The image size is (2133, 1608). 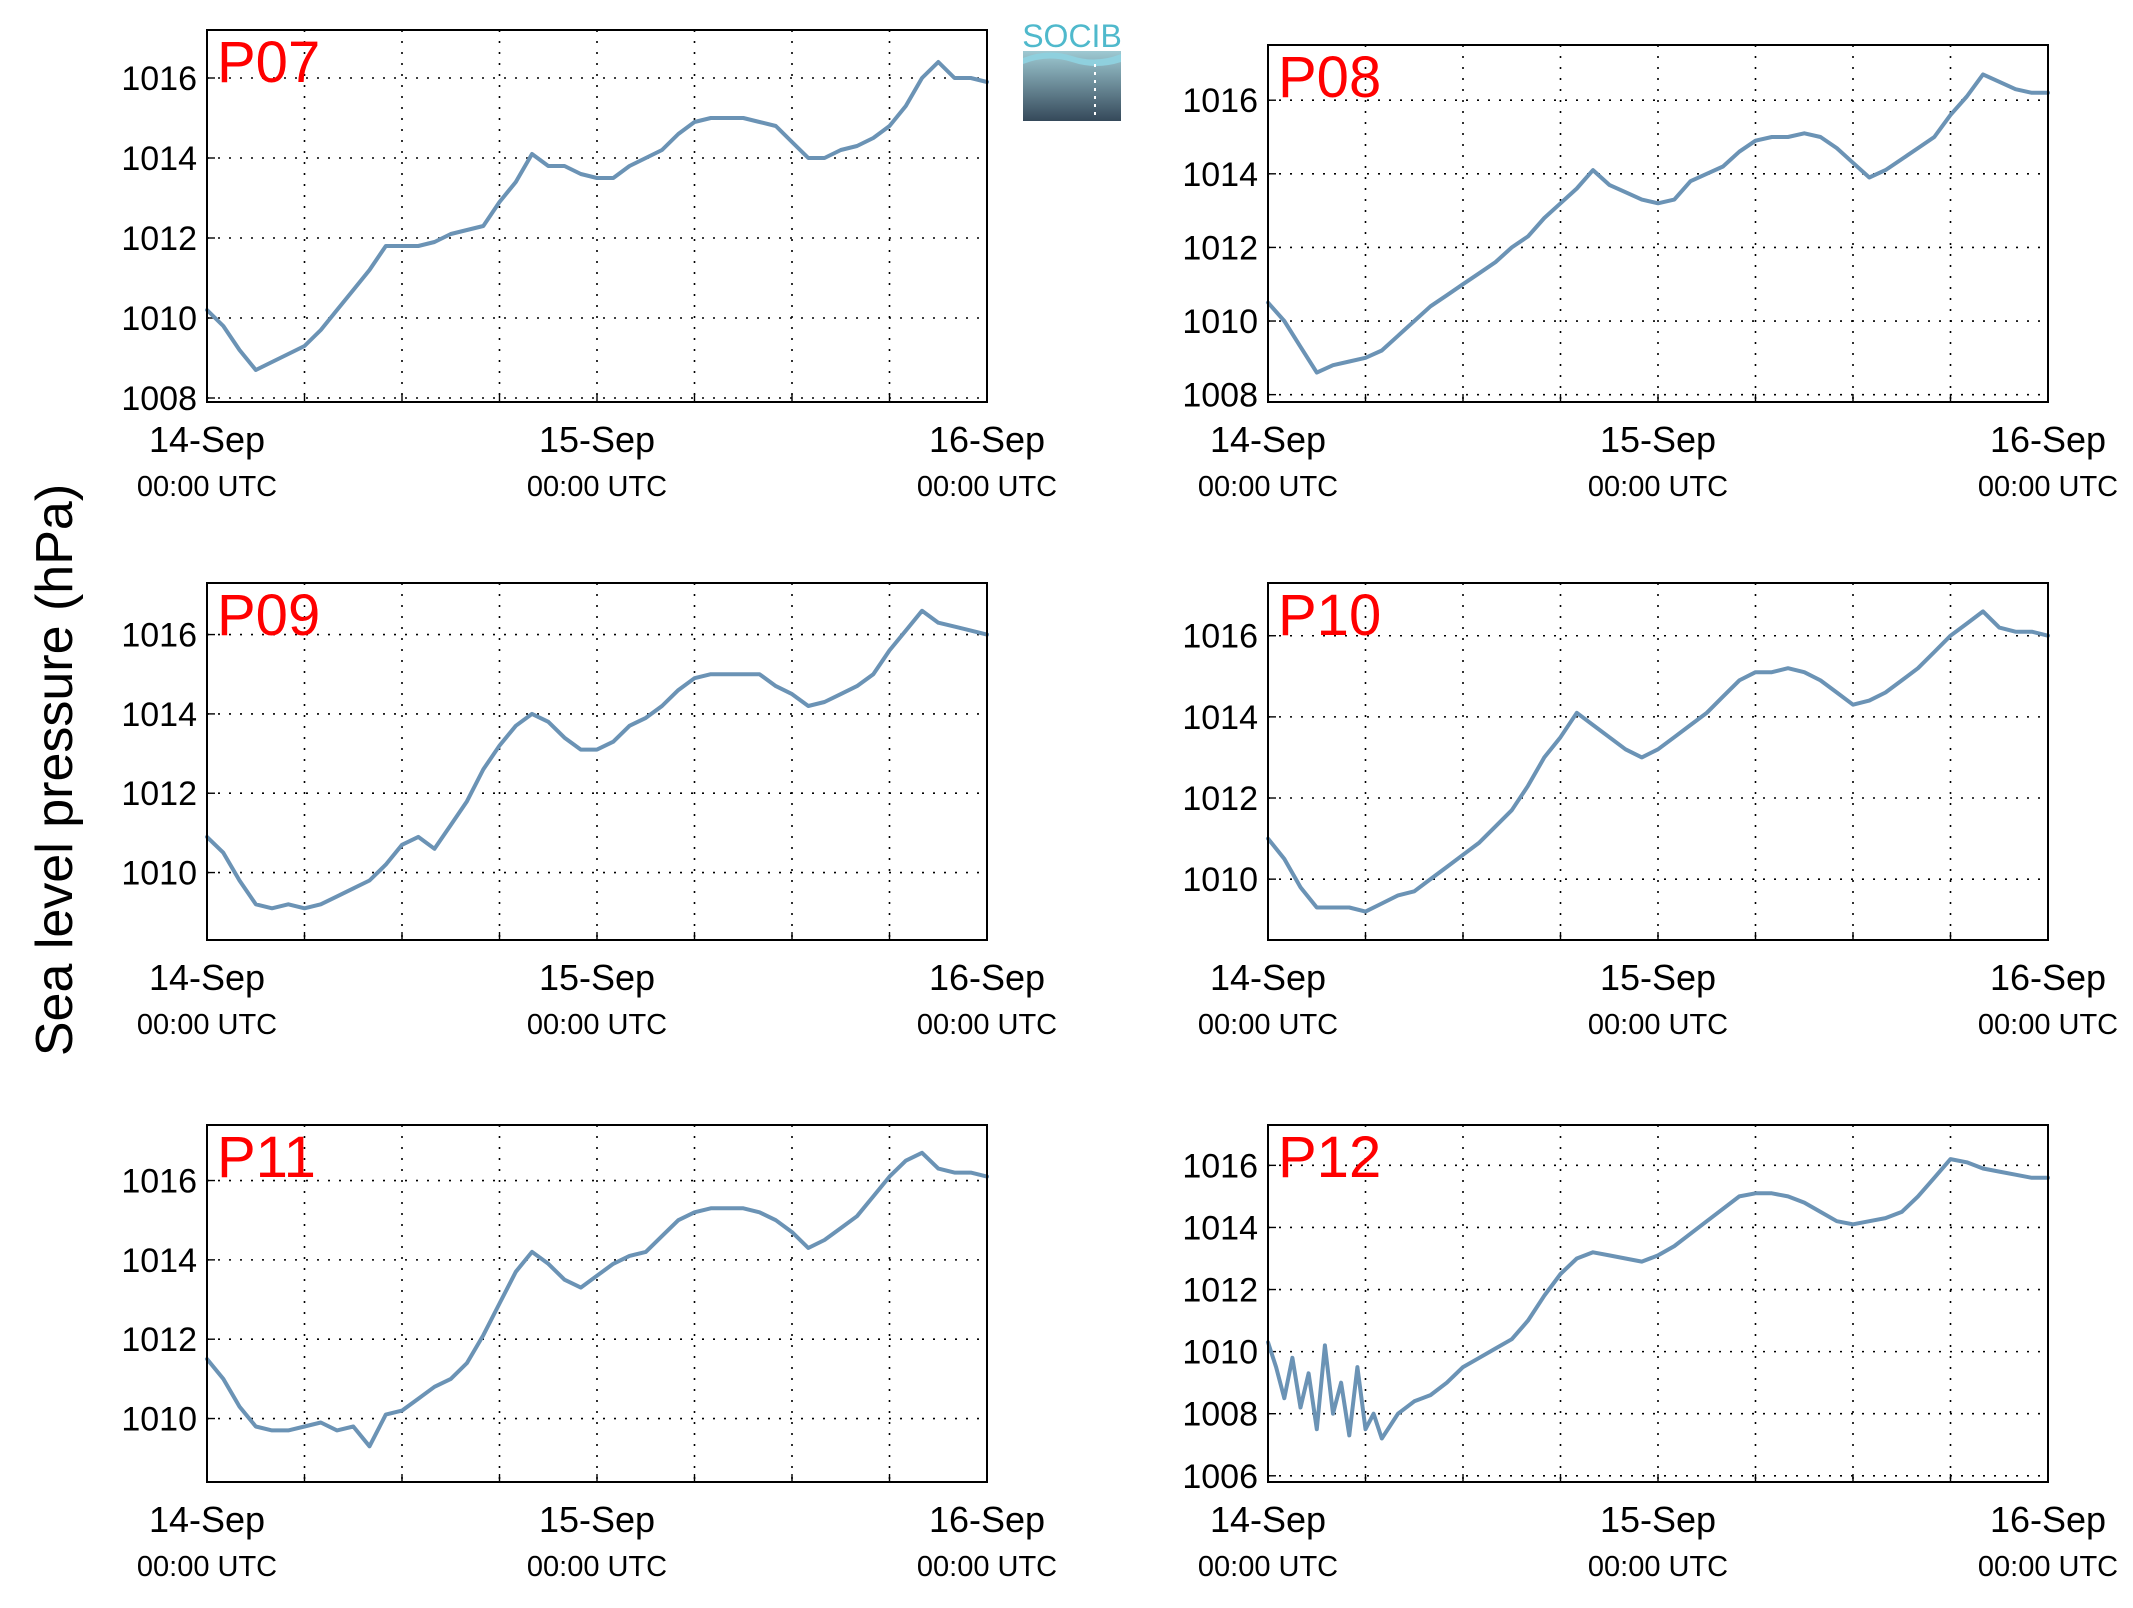 I want to click on y-tick-label: 1006, so click(x=1220, y=1477).